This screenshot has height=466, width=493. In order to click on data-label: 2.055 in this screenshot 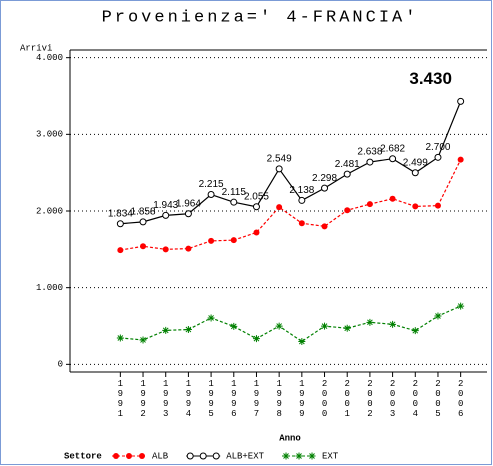, I will do `click(256, 196)`.